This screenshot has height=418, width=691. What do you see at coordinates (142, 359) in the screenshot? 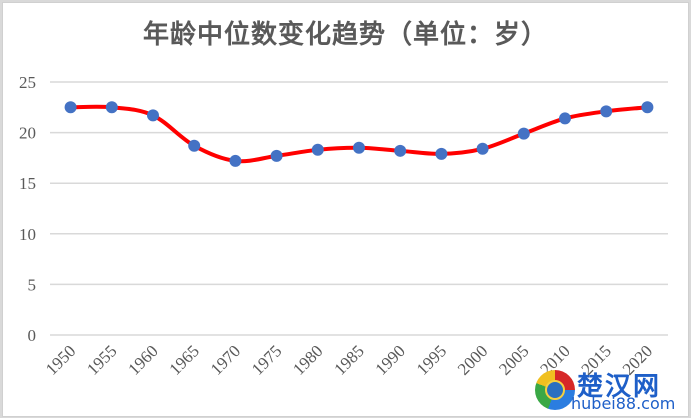
I see `x-tick-label: 1960` at bounding box center [142, 359].